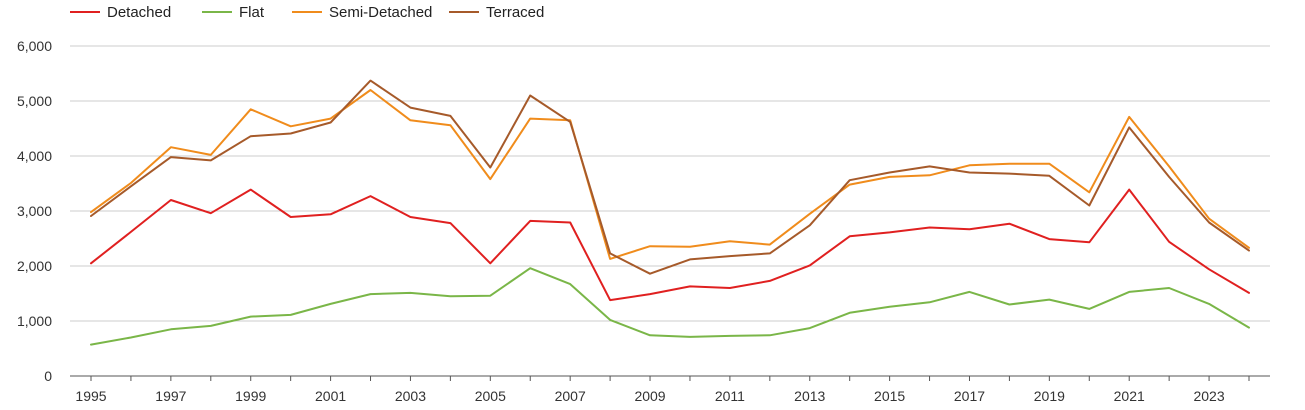  I want to click on y-tick-label: 1,000, so click(34, 321).